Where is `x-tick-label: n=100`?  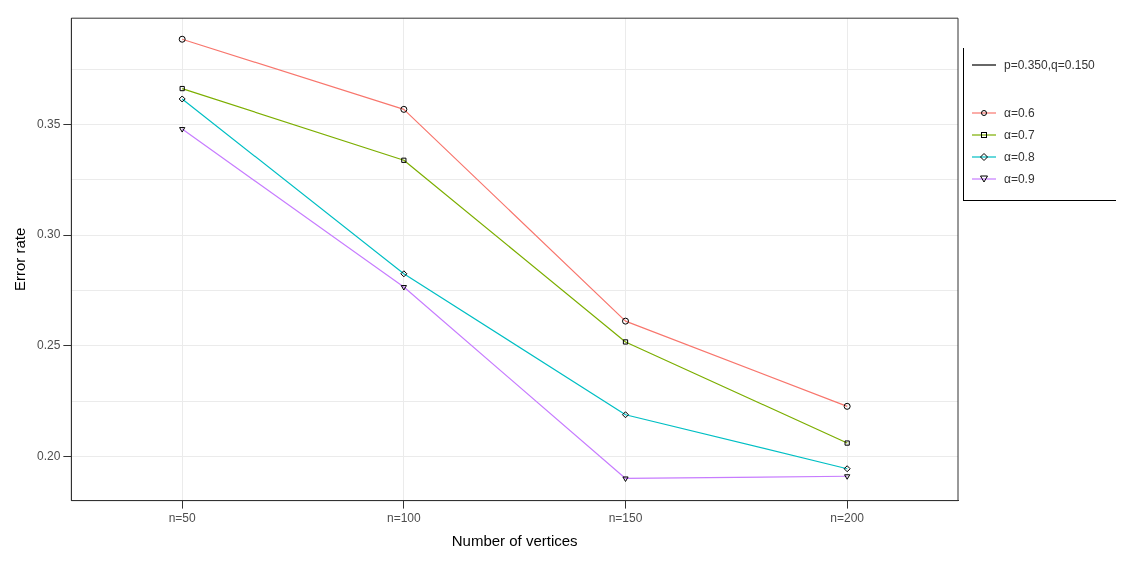 x-tick-label: n=100 is located at coordinates (404, 518).